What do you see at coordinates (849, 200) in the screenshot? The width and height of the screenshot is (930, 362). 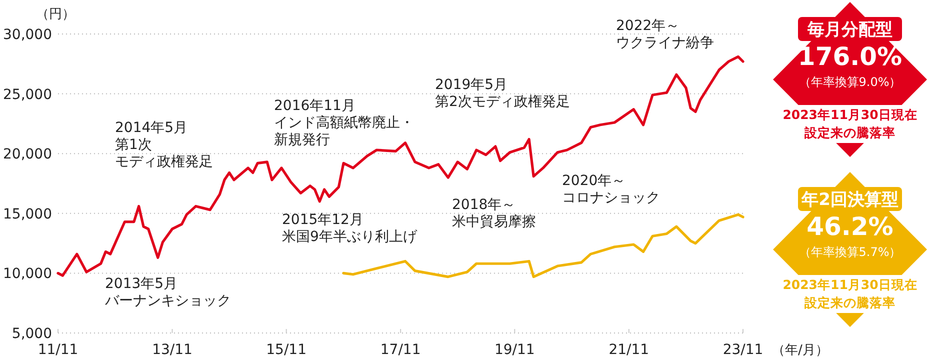 I see `text: 年2回決算型` at bounding box center [849, 200].